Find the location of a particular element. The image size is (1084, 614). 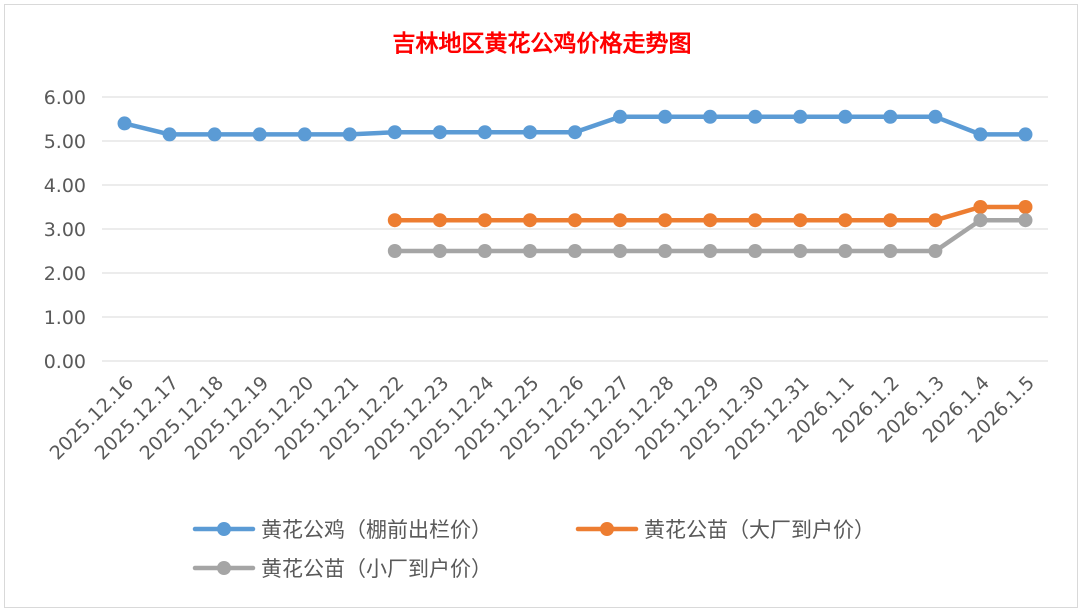

legend-label: 黄花公鸡（棚前出栏价） is located at coordinates (376, 530).